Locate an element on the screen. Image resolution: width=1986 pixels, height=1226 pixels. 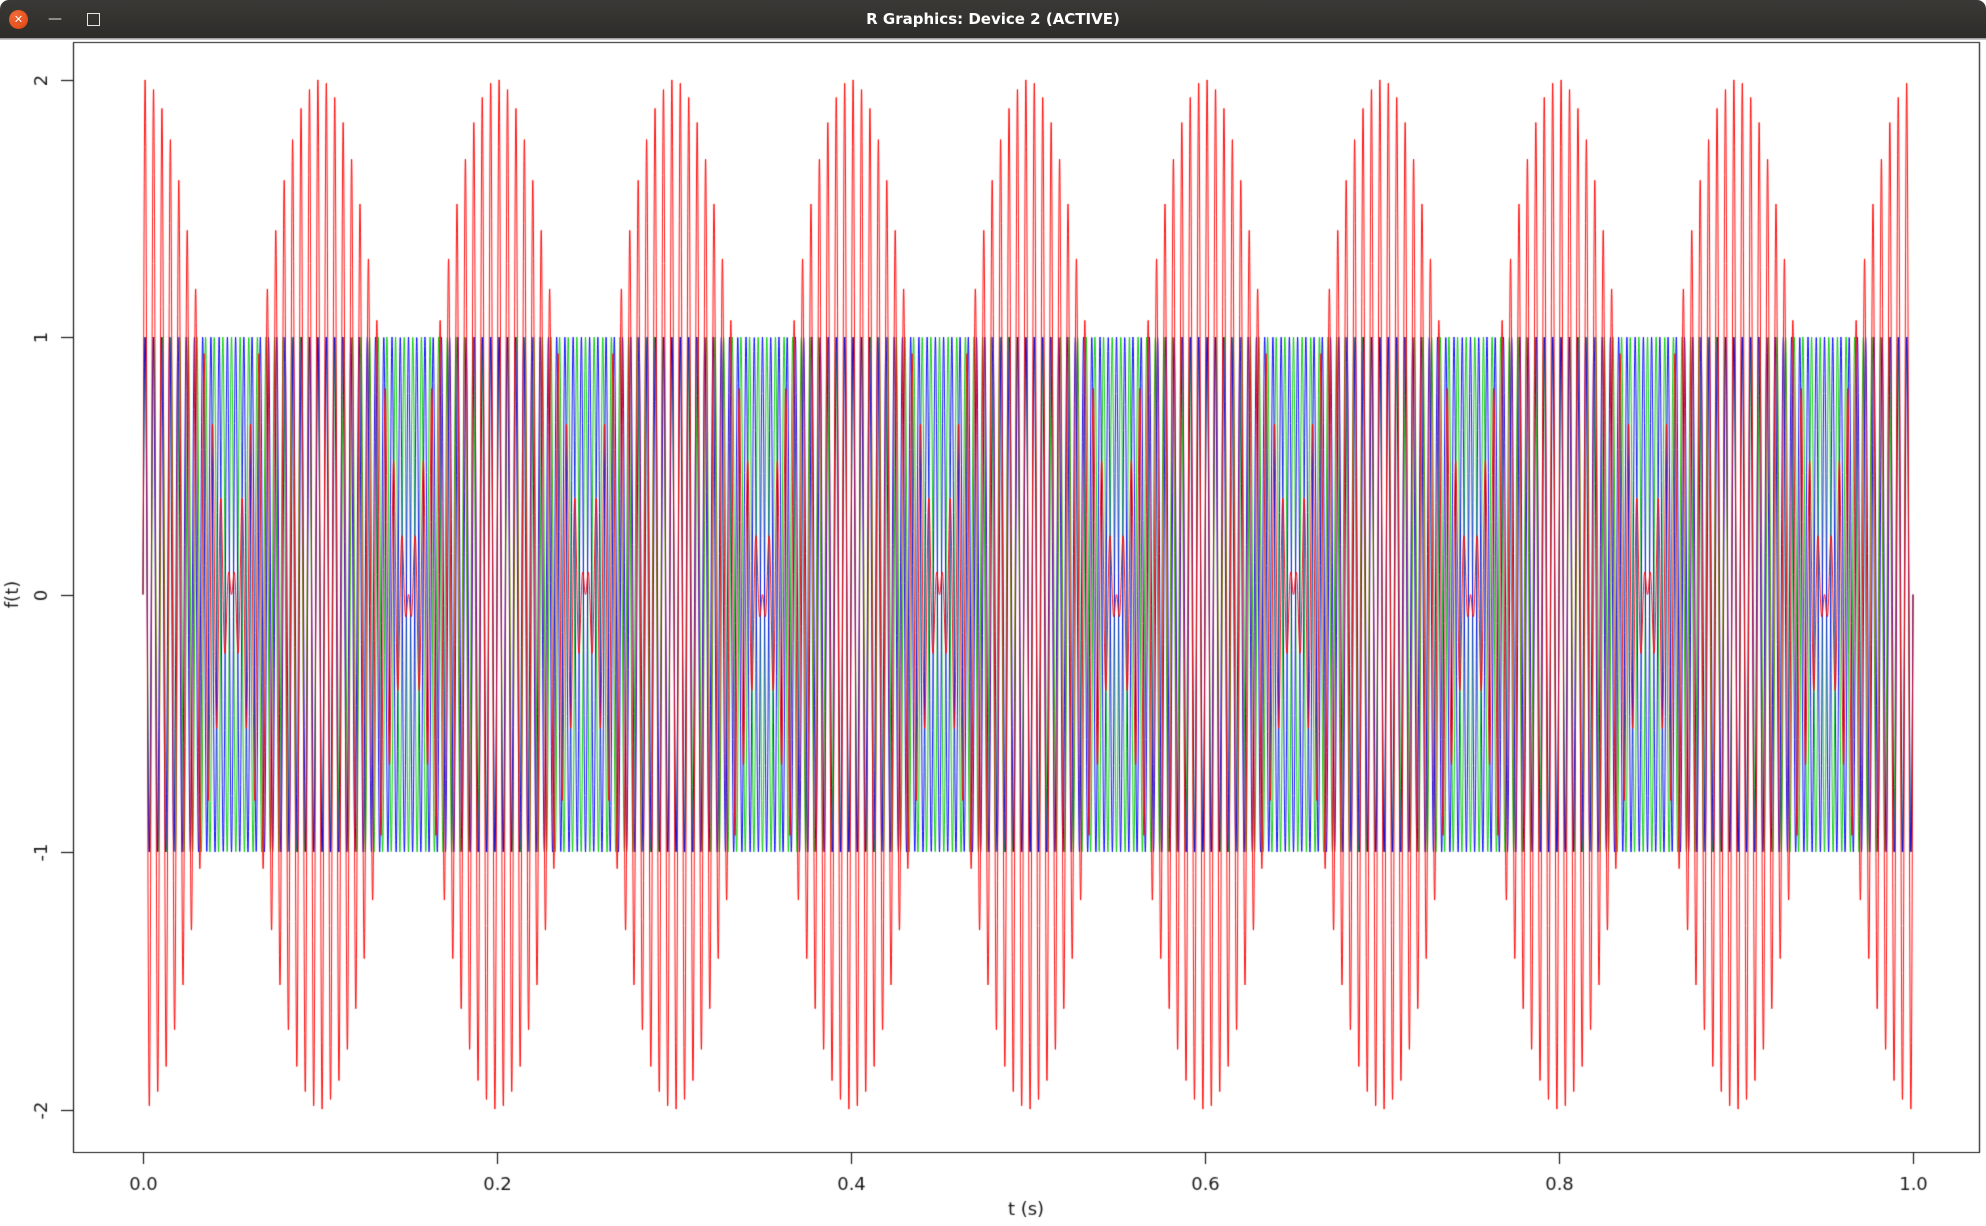
close-icon: ✕ is located at coordinates (18, 19).